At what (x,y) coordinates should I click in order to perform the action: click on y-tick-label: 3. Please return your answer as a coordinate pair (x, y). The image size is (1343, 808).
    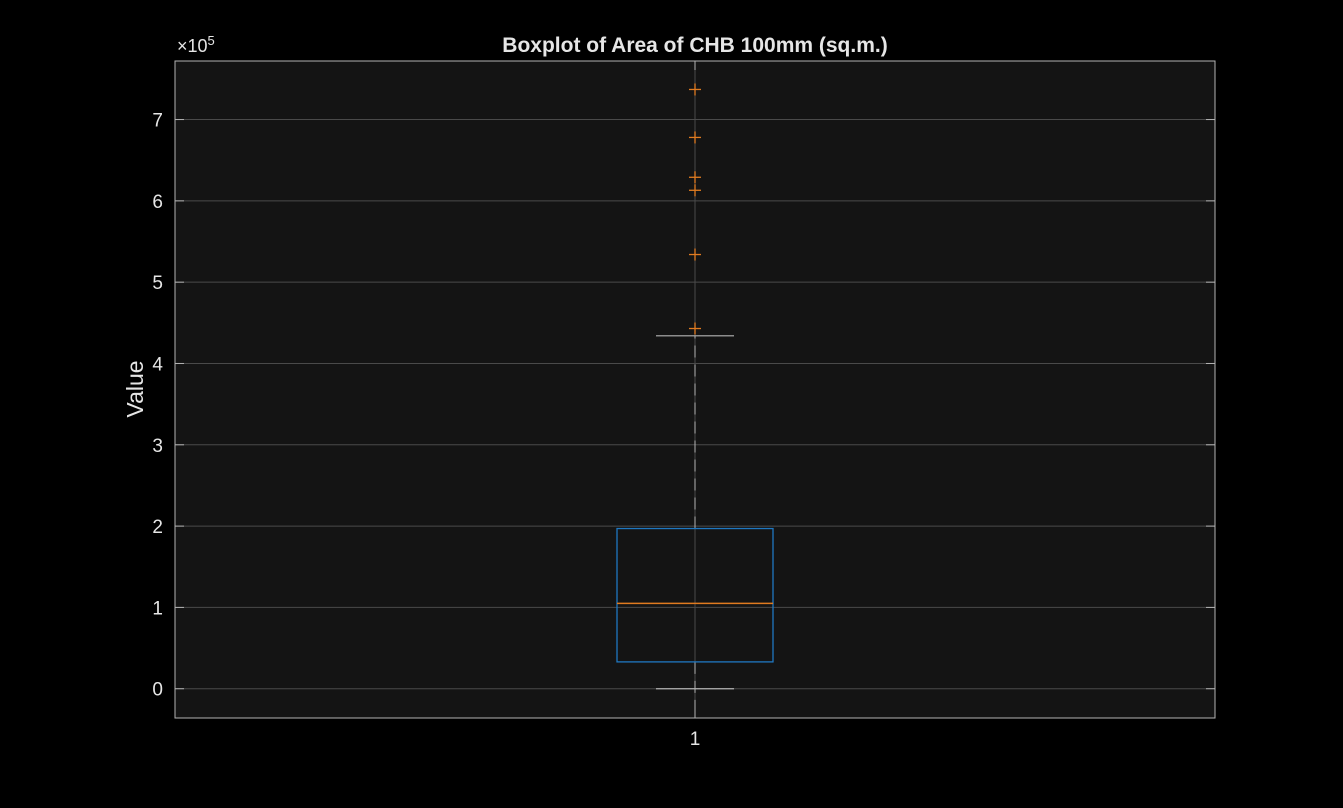
    Looking at the image, I should click on (157, 446).